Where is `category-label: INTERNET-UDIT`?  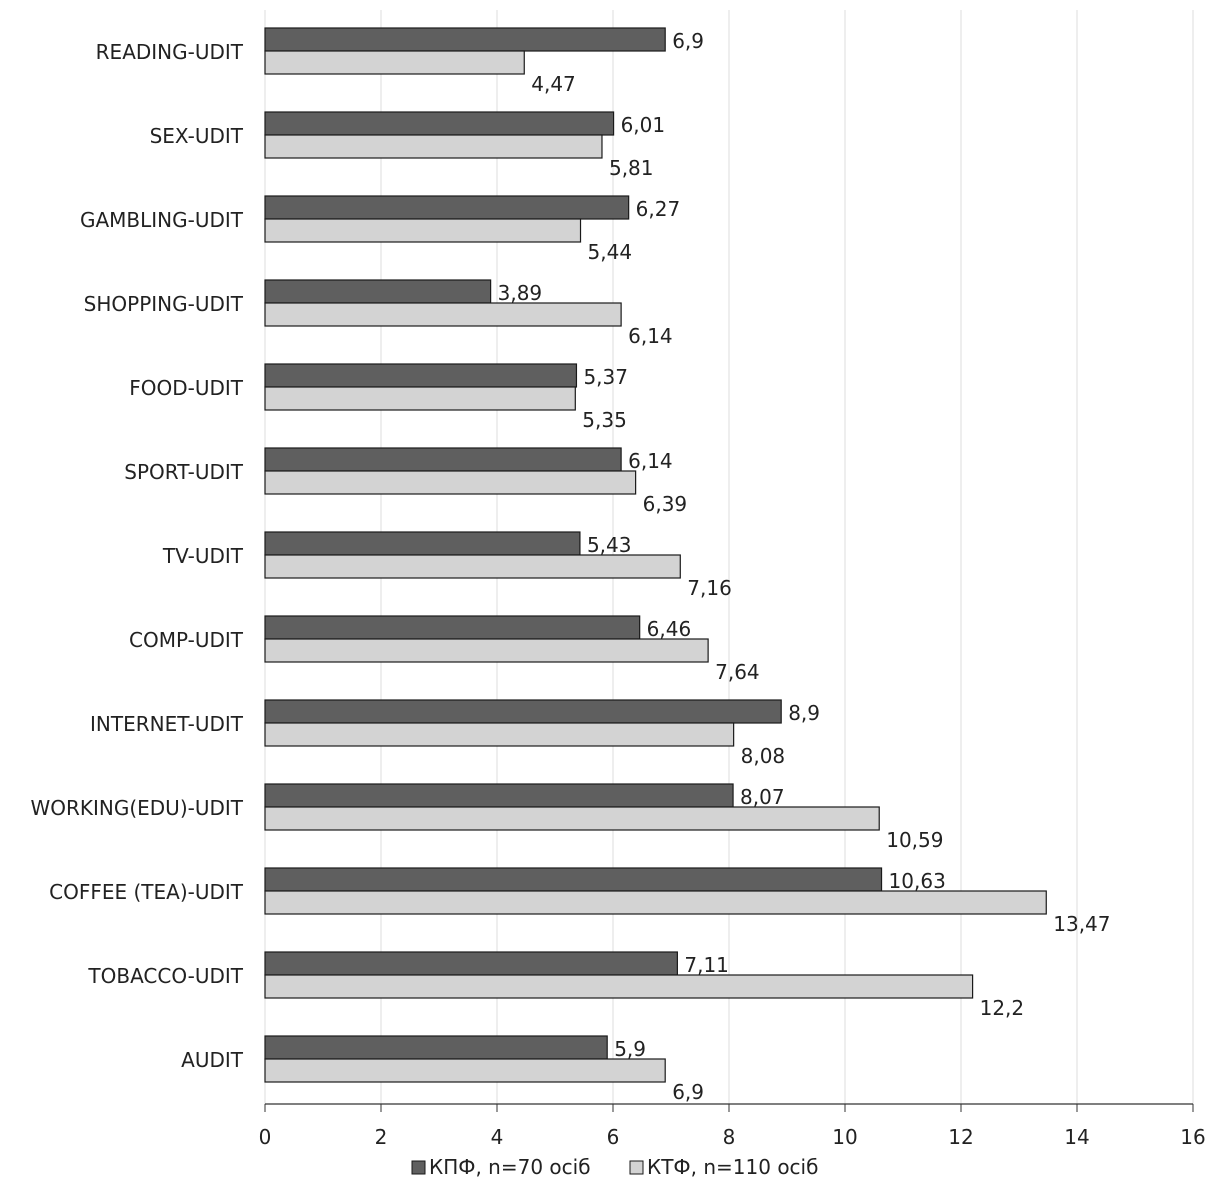
category-label: INTERNET-UDIT is located at coordinates (167, 724).